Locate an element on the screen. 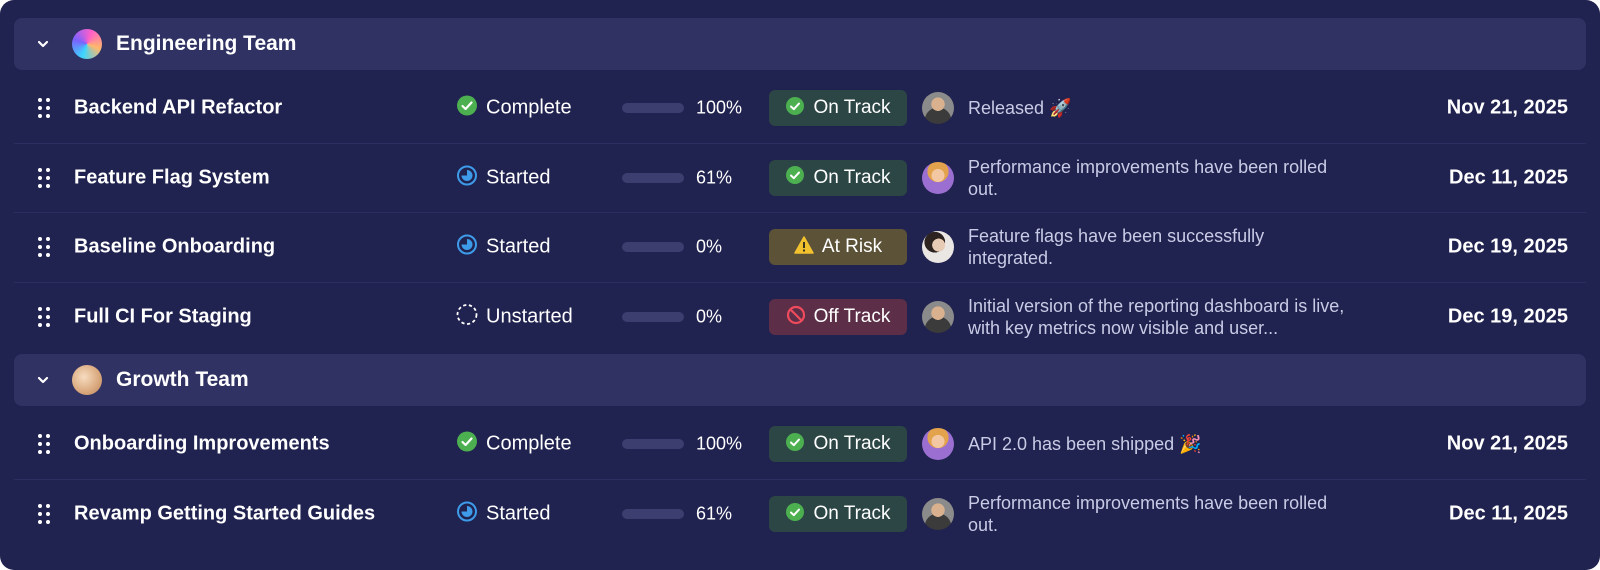 The width and height of the screenshot is (1600, 570). project-name: Backend API Refactor is located at coordinates (178, 107).